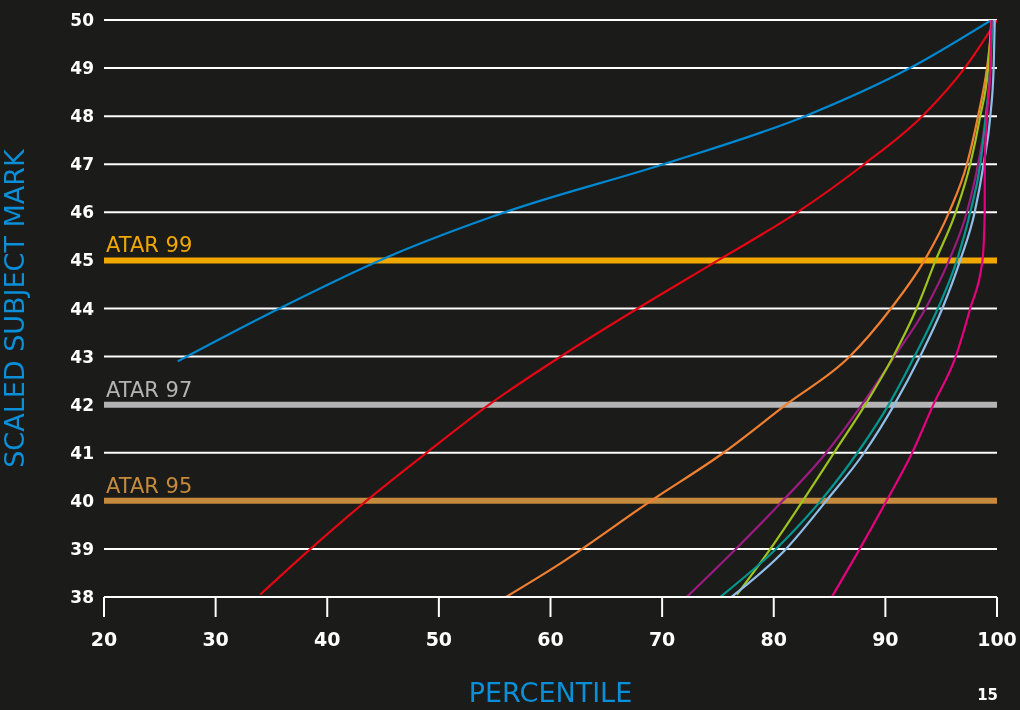 The width and height of the screenshot is (1020, 710). Describe the element at coordinates (82, 356) in the screenshot. I see `y-tick-label: 43` at that location.